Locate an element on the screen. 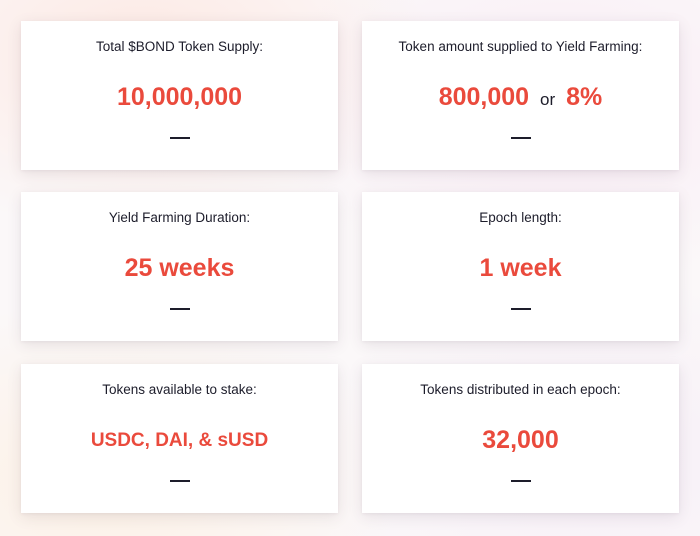 The height and width of the screenshot is (536, 700). card-value: 25 weeks is located at coordinates (179, 268).